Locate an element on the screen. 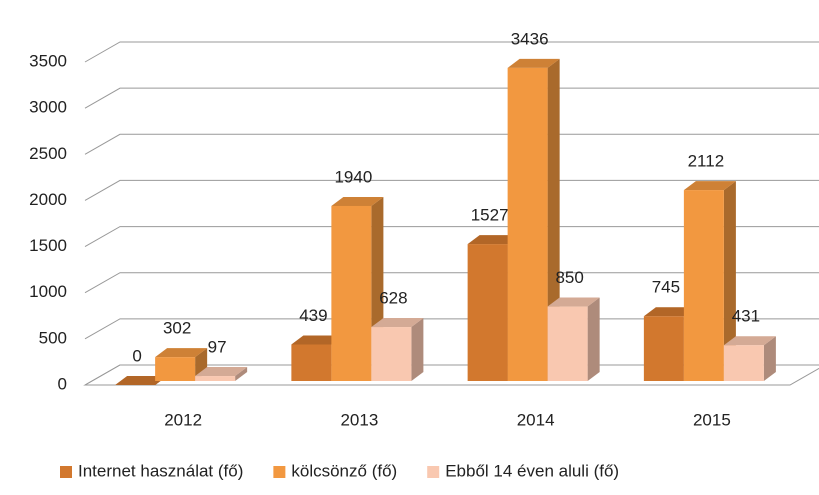 This screenshot has height=495, width=819. y-tick-label: 2500 is located at coordinates (48, 153).